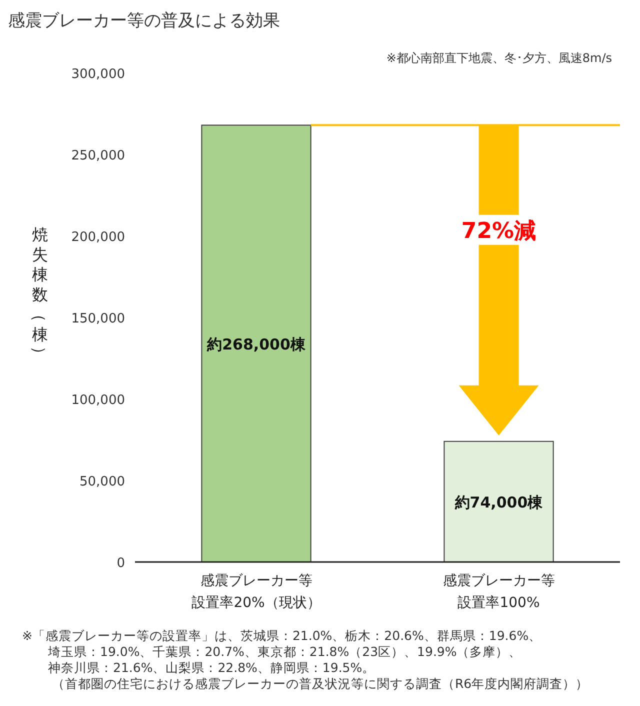 This screenshot has width=640, height=706. What do you see at coordinates (98, 319) in the screenshot?
I see `y-tick-label: 150,000` at bounding box center [98, 319].